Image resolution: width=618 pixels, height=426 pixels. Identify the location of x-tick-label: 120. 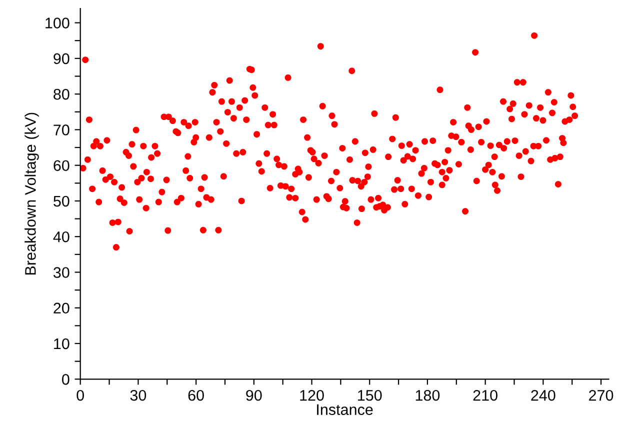
(312, 395).